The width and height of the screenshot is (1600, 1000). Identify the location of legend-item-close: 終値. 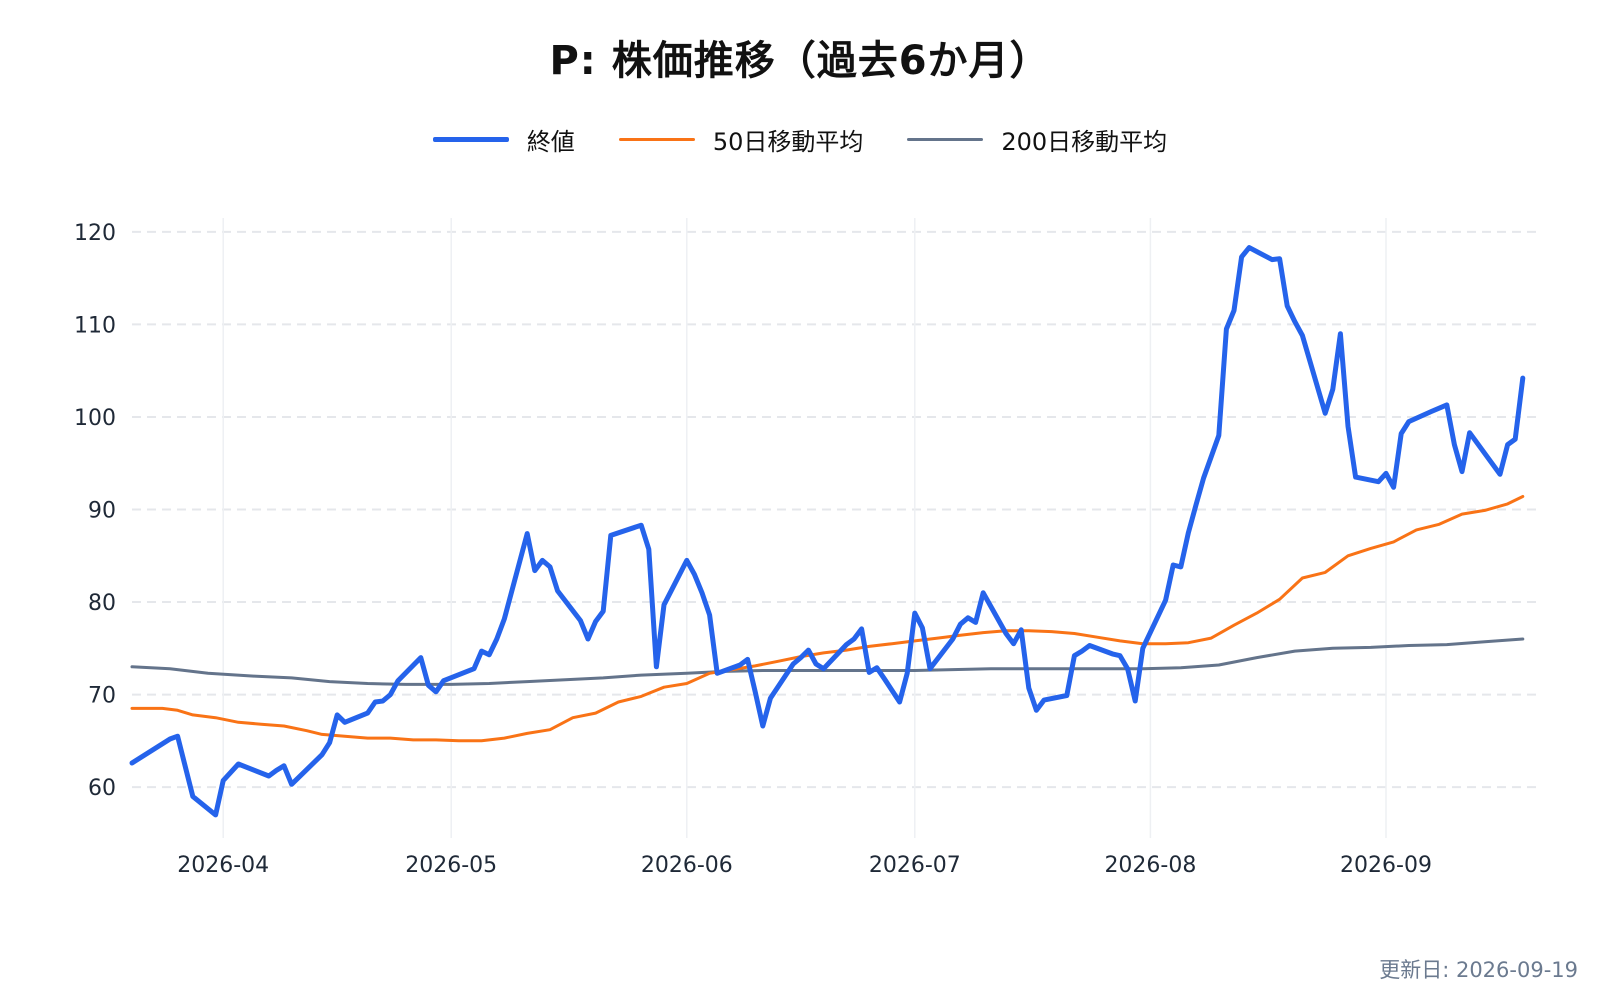
(503, 139).